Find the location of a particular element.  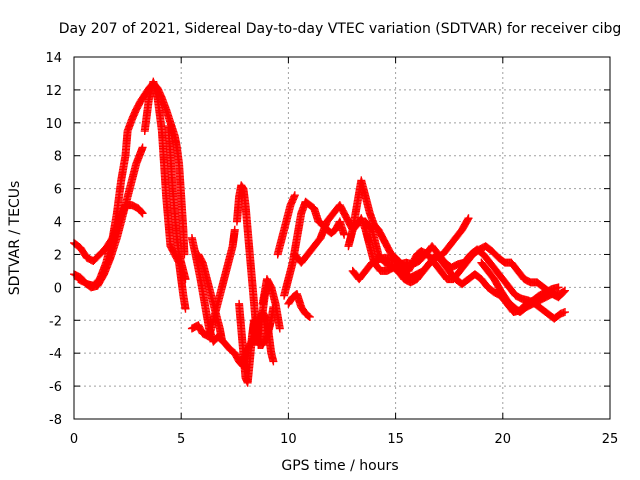

y-tick-label: -6 is located at coordinates (55, 387).